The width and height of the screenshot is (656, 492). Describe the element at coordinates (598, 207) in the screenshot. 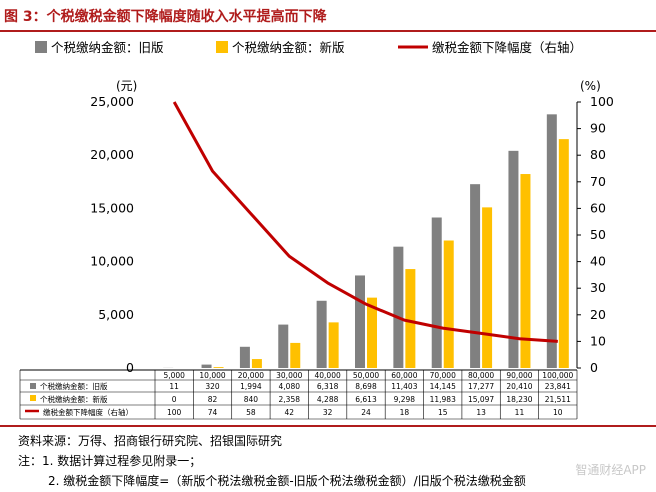

I see `y2-tick-label: 60` at that location.